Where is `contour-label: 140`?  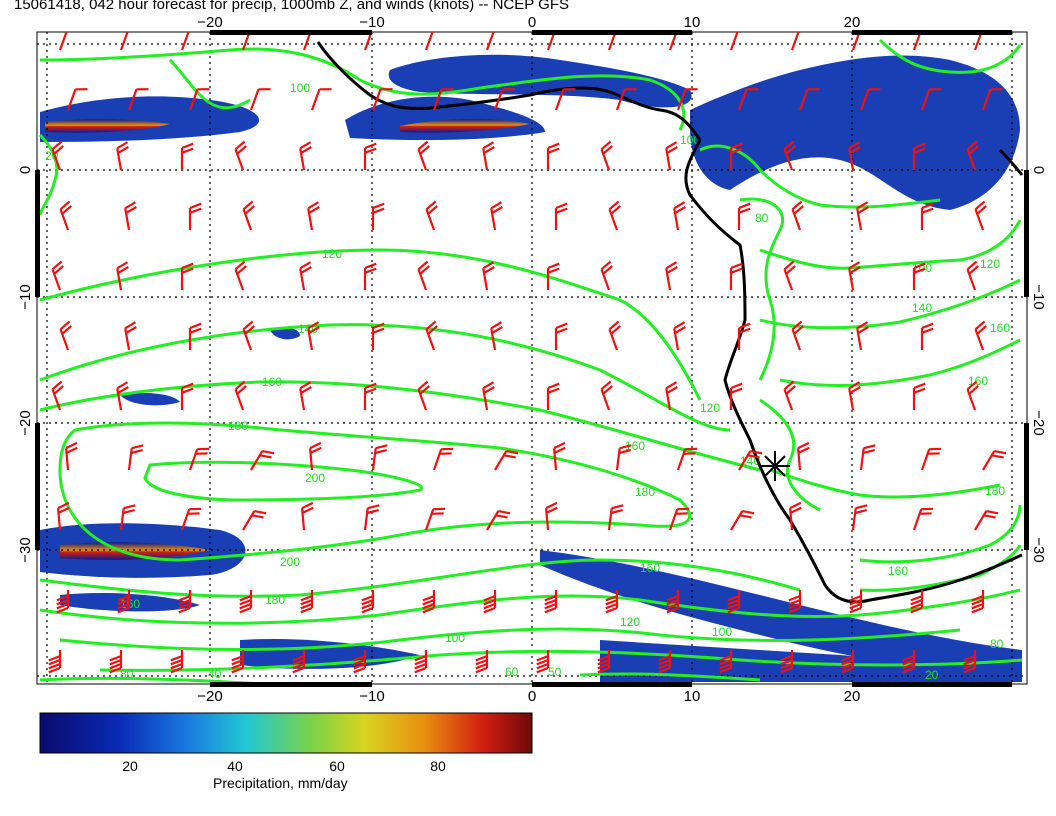 contour-label: 140 is located at coordinates (922, 308).